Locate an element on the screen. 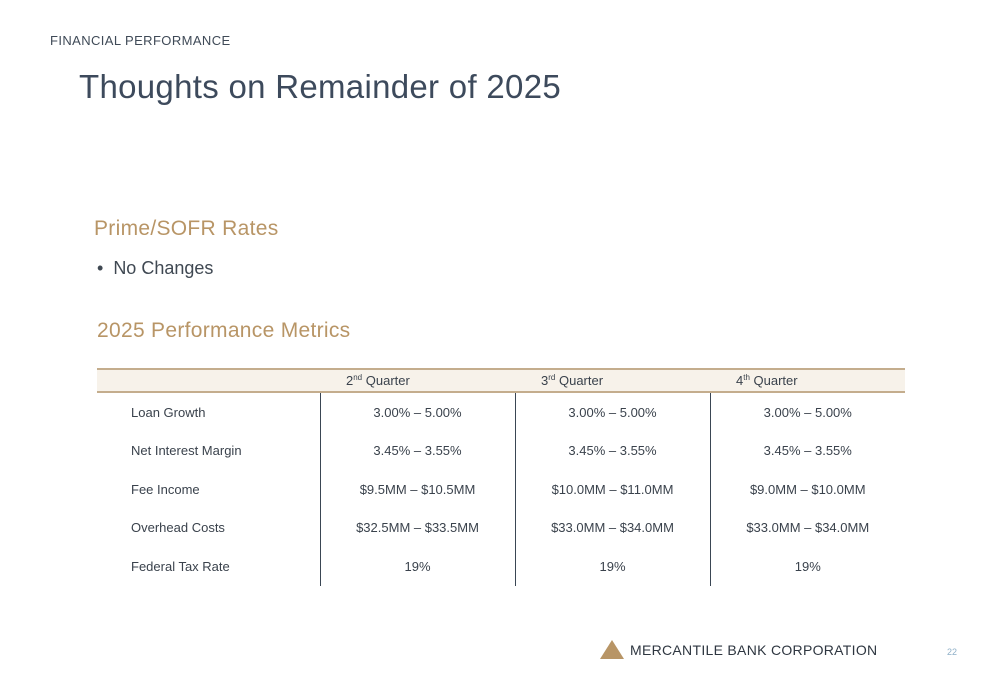 The width and height of the screenshot is (1000, 685). column-header-q2: 2nd Quarter is located at coordinates (417, 380).